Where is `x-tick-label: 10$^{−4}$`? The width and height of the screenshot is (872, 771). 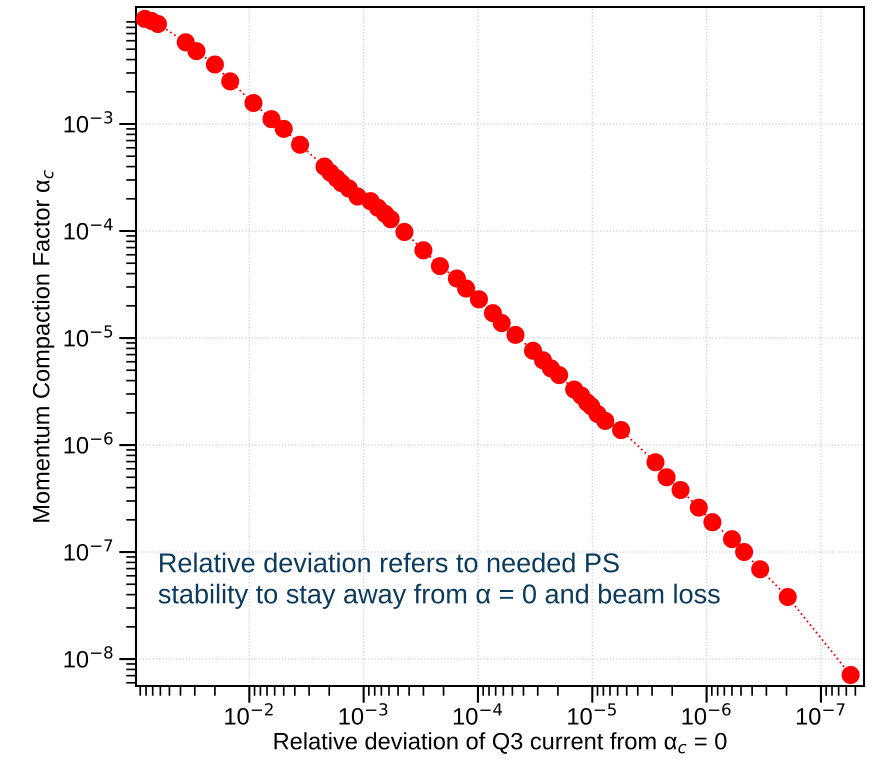
x-tick-label: 10$^{−4}$ is located at coordinates (478, 714).